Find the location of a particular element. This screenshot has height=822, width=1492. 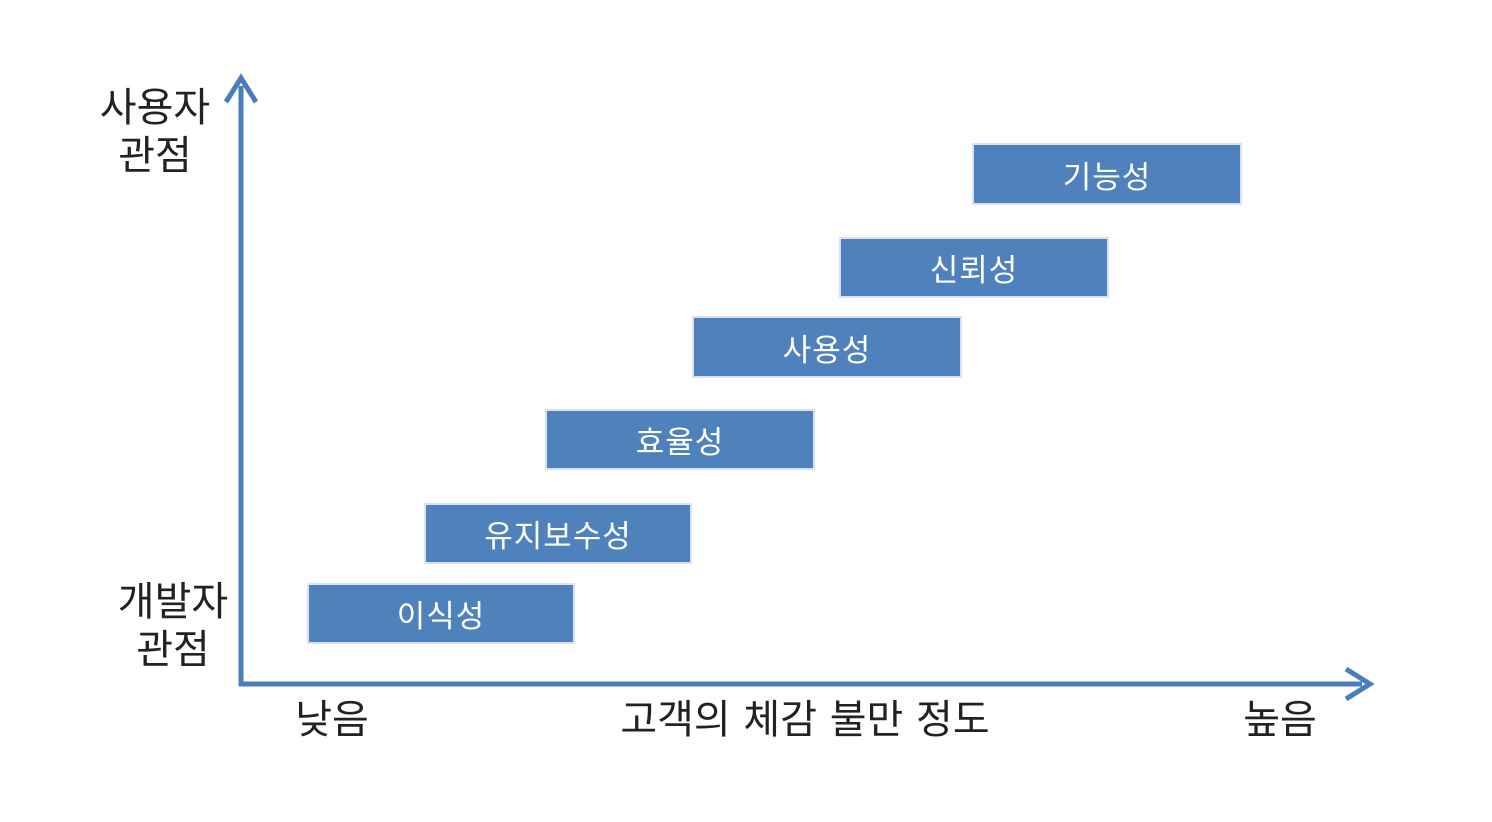

x-axis-low-label: 낮음 is located at coordinates (332, 720).